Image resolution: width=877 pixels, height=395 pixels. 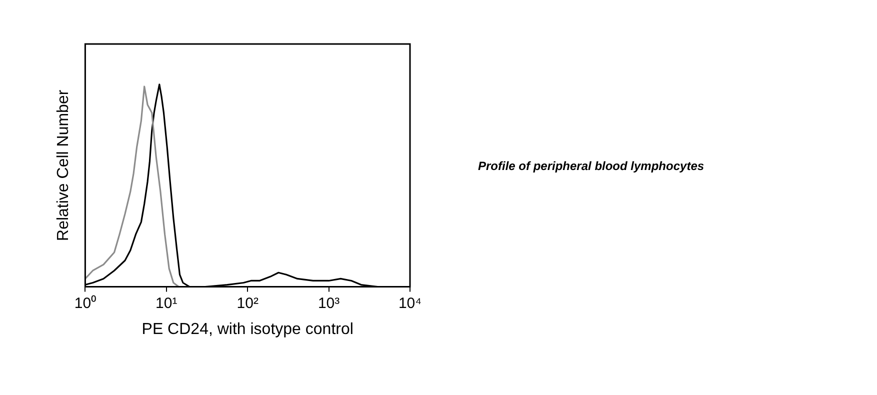 I want to click on x-tick-label: 10⁴, so click(x=410, y=303).